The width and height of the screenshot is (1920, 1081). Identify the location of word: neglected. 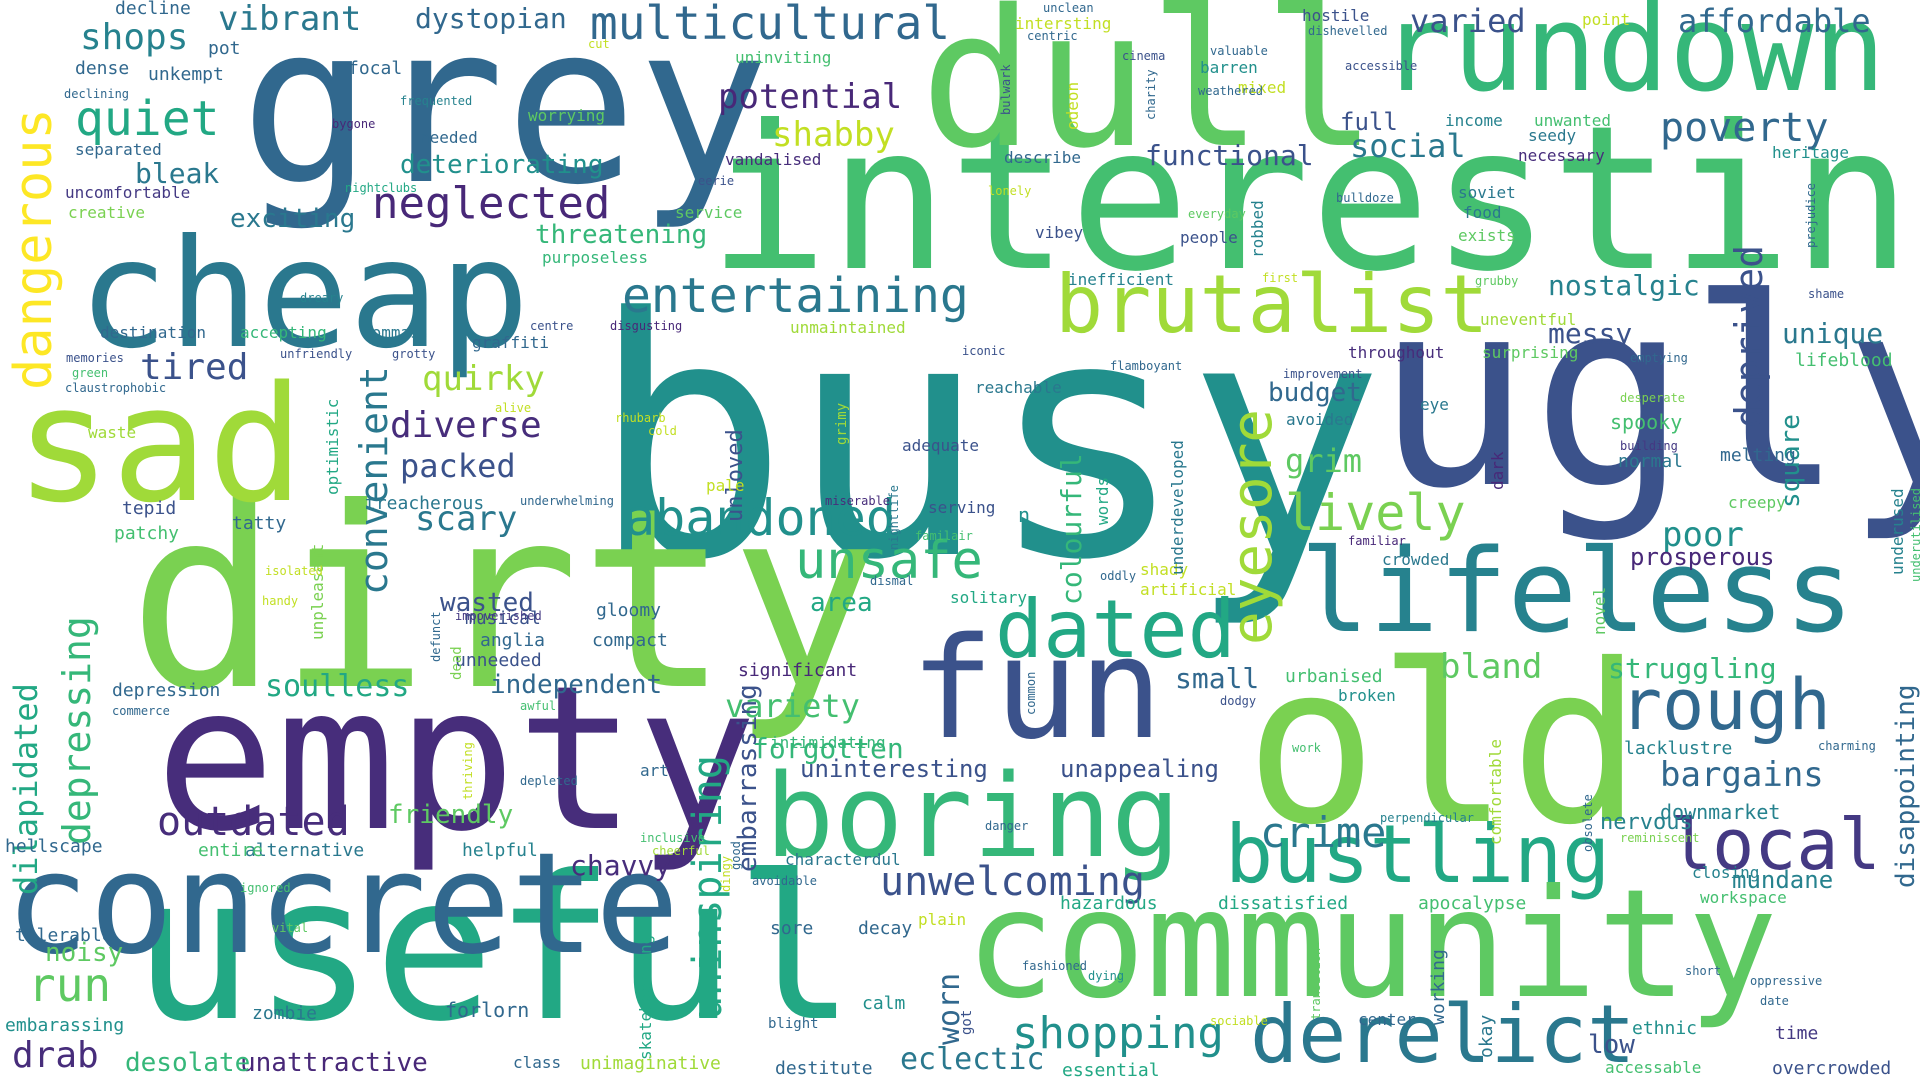
(491, 203).